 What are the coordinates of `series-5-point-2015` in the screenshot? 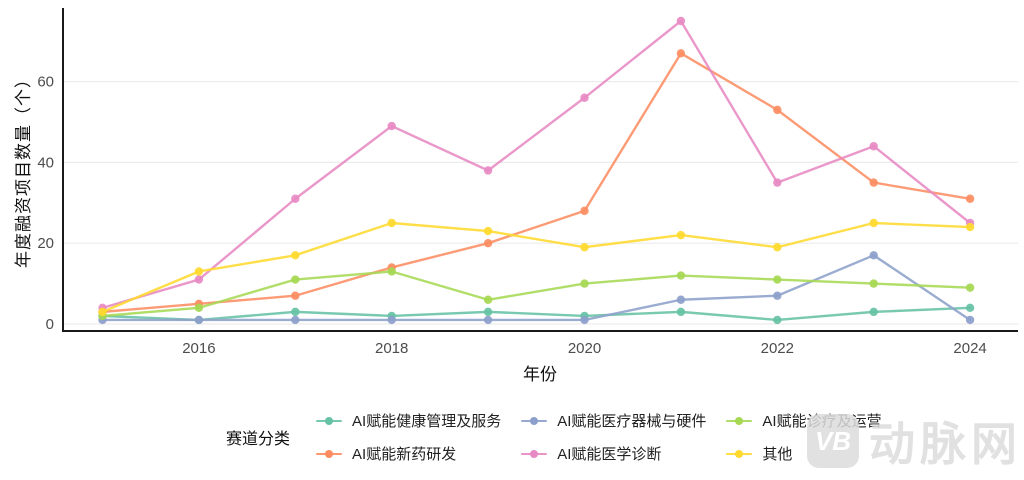 It's located at (102, 312).